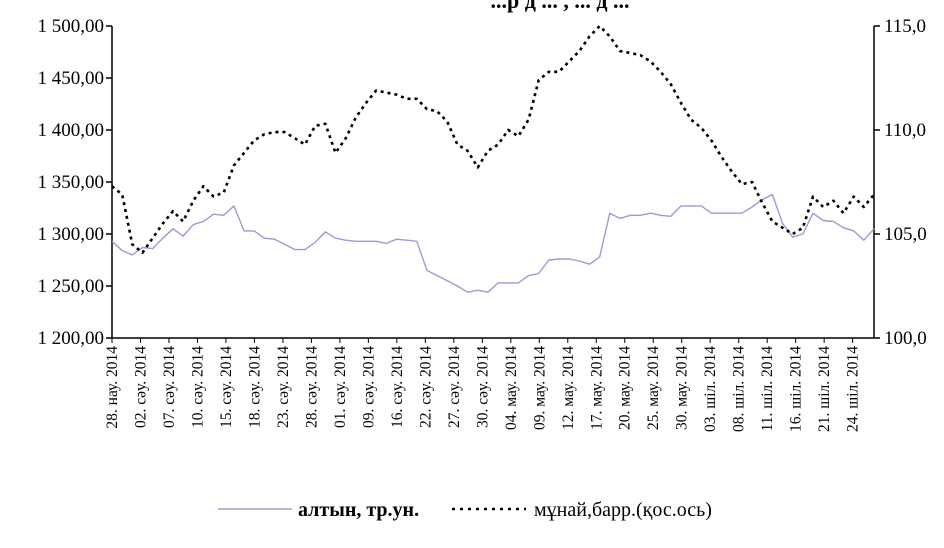 The width and height of the screenshot is (944, 548). Describe the element at coordinates (905, 234) in the screenshot. I see `y-right-tick-label: 105,0` at that location.